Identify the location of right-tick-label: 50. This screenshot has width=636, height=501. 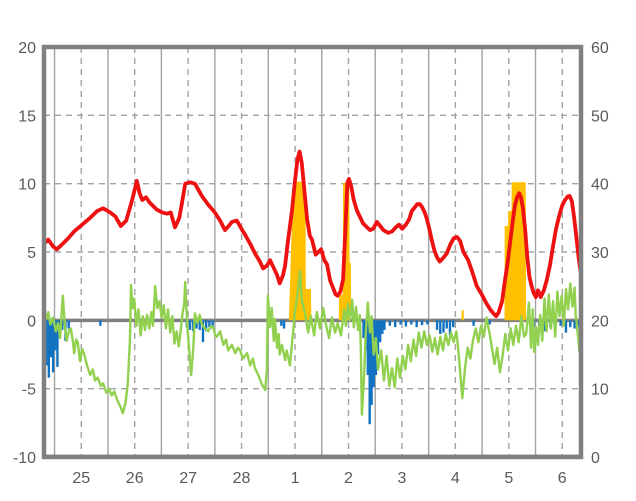
(600, 116).